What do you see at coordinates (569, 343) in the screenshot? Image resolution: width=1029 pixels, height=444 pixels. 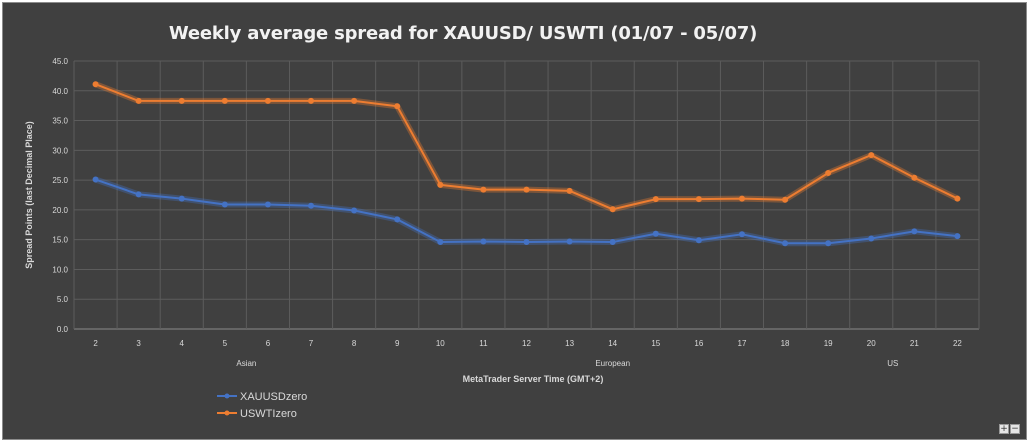 I see `x-tick-label: 13` at bounding box center [569, 343].